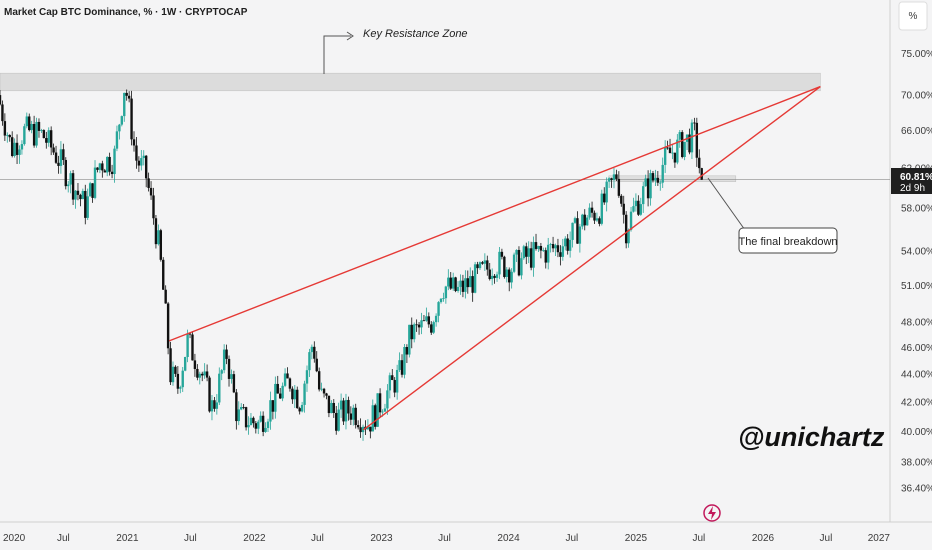 This screenshot has width=932, height=550. Describe the element at coordinates (916, 322) in the screenshot. I see `y-tick-label: 48.00%` at that location.